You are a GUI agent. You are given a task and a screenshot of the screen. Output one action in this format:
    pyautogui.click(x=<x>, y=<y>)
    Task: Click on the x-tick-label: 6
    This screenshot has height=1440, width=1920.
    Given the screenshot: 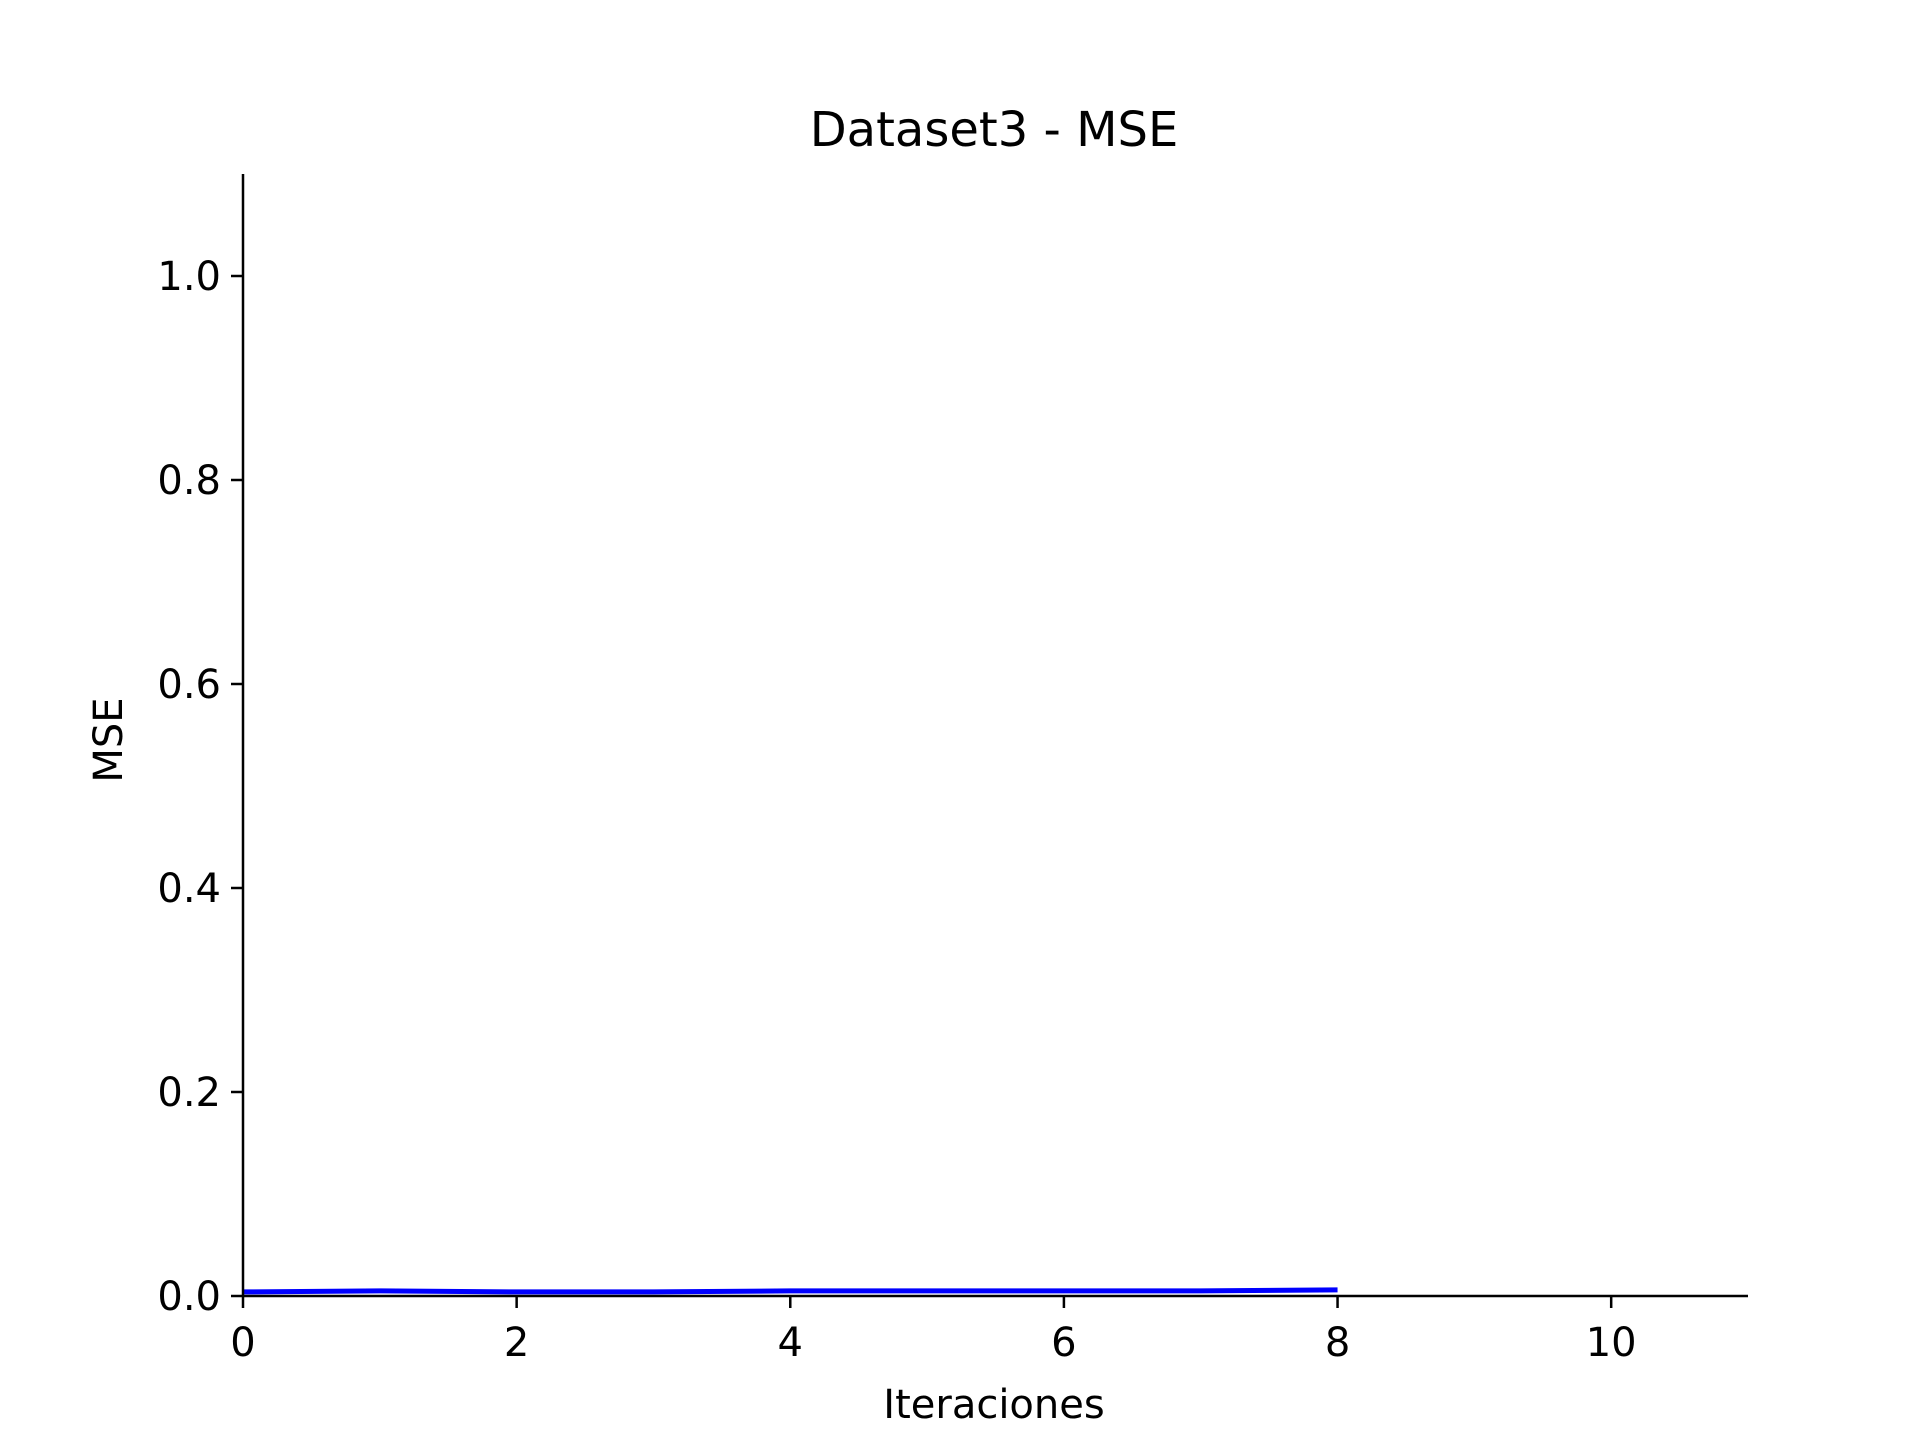 What is the action you would take?
    pyautogui.click(x=1063, y=1343)
    